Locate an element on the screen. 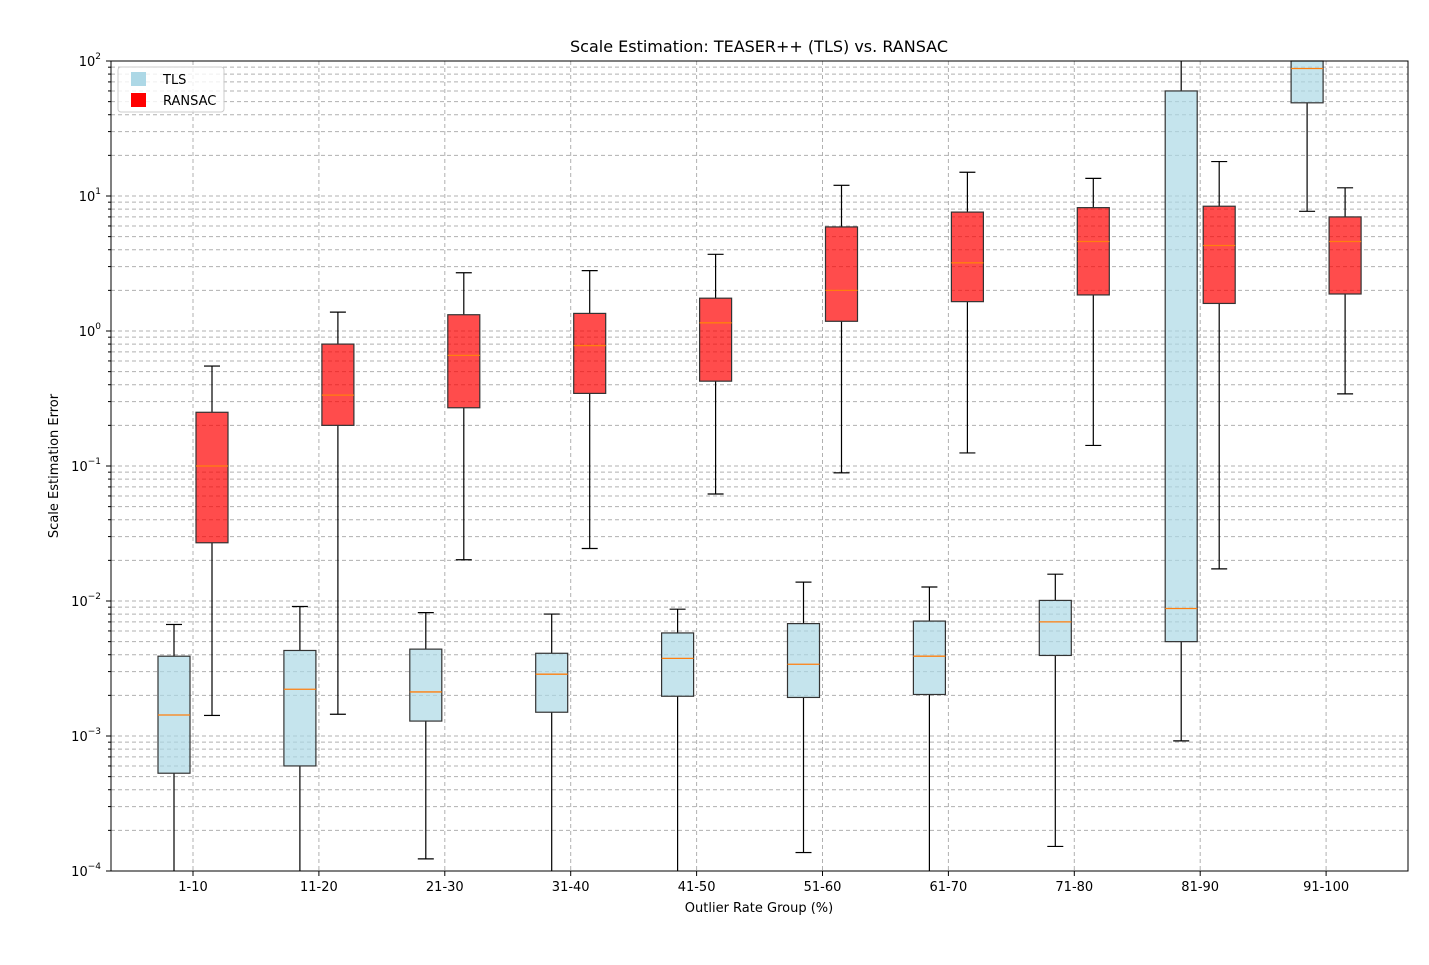 The height and width of the screenshot is (965, 1429). x-tick-label: 31-40 is located at coordinates (571, 887).